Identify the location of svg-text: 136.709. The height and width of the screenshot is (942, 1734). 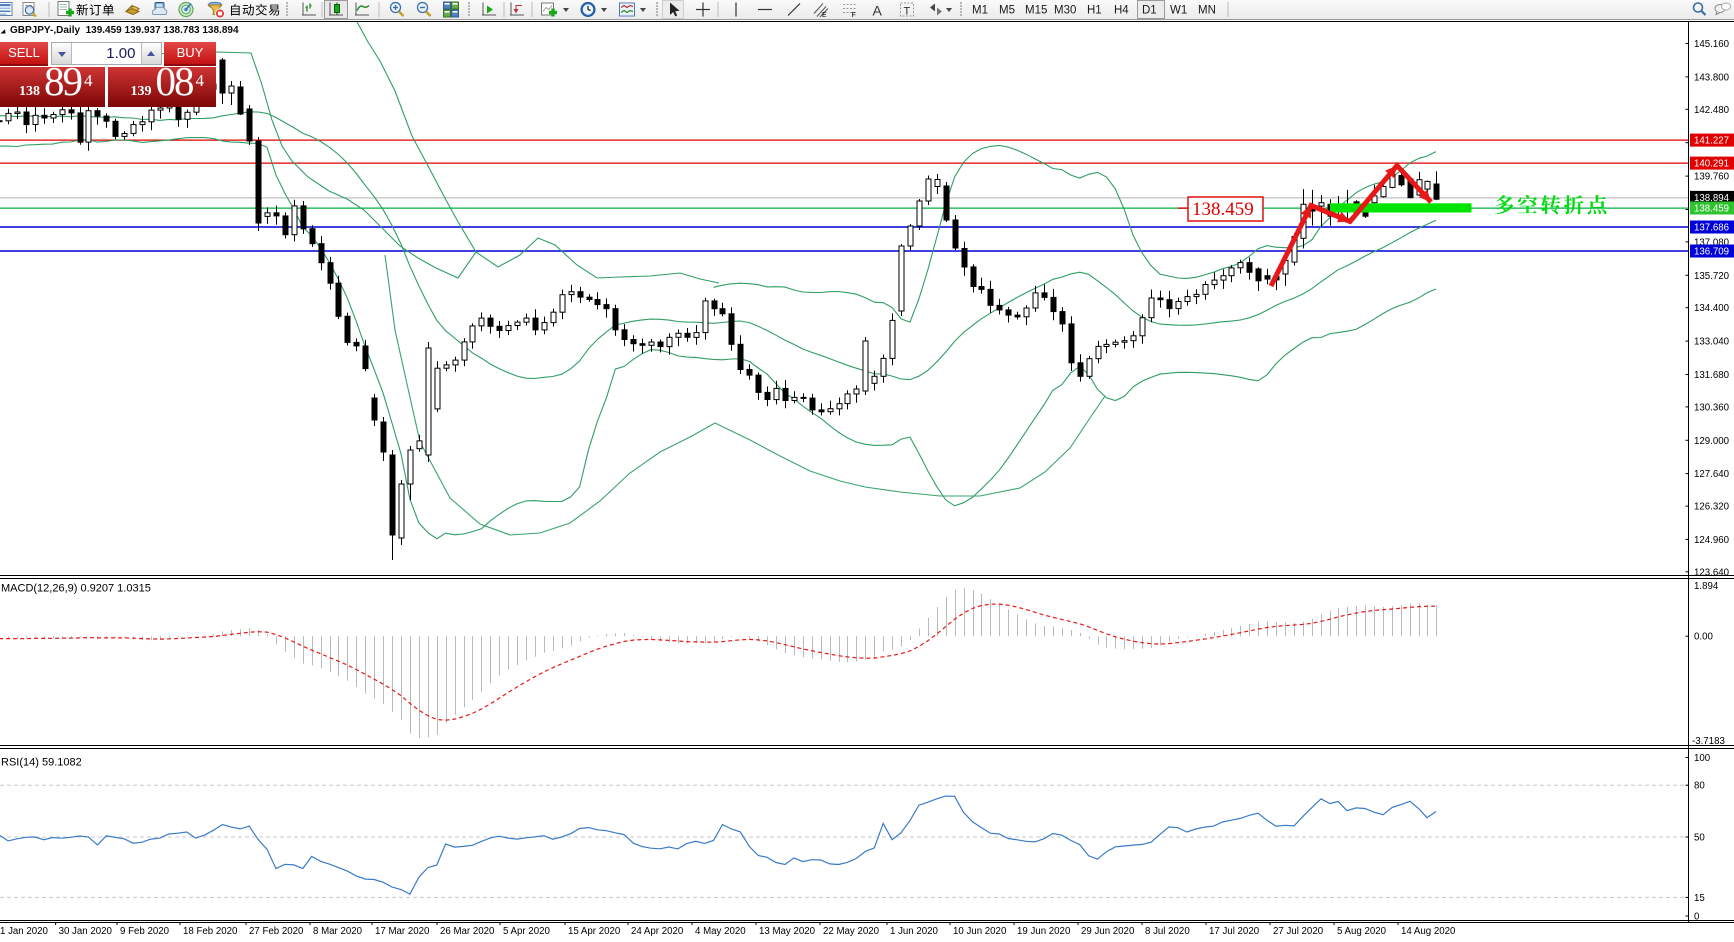
(1711, 252).